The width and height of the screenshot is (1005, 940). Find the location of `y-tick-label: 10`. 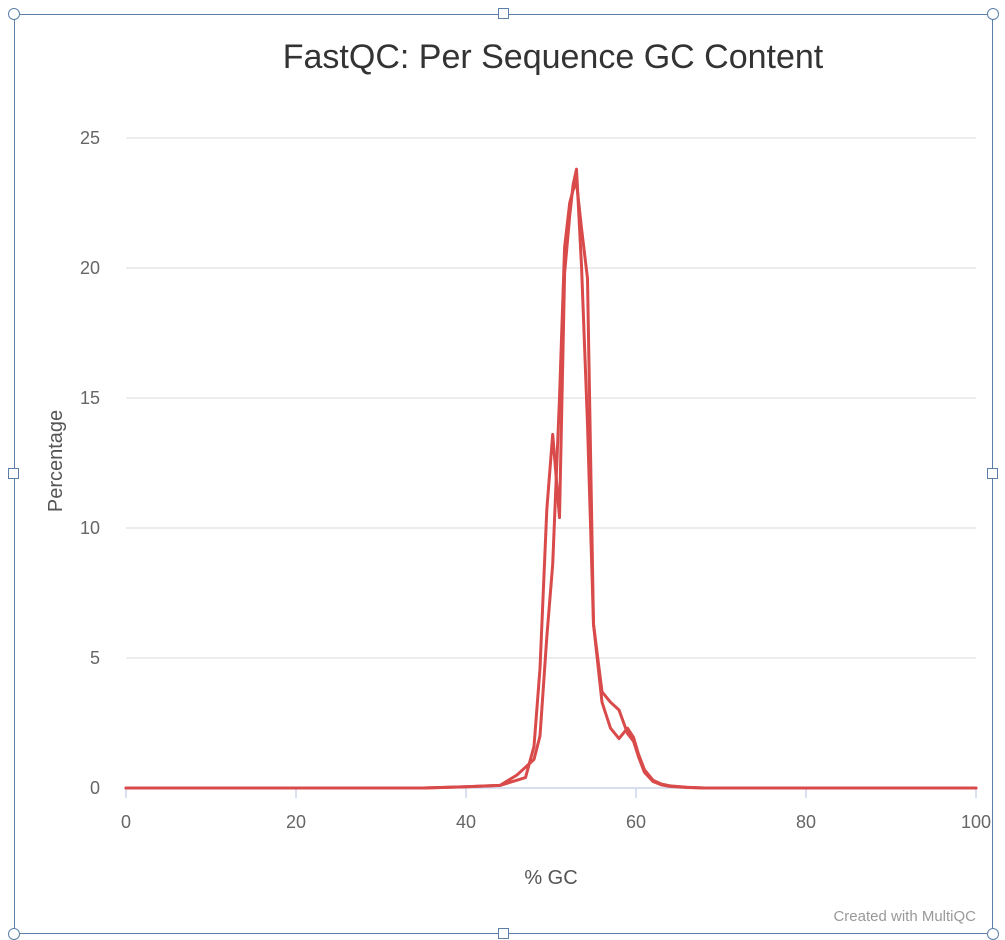

y-tick-label: 10 is located at coordinates (90, 528).